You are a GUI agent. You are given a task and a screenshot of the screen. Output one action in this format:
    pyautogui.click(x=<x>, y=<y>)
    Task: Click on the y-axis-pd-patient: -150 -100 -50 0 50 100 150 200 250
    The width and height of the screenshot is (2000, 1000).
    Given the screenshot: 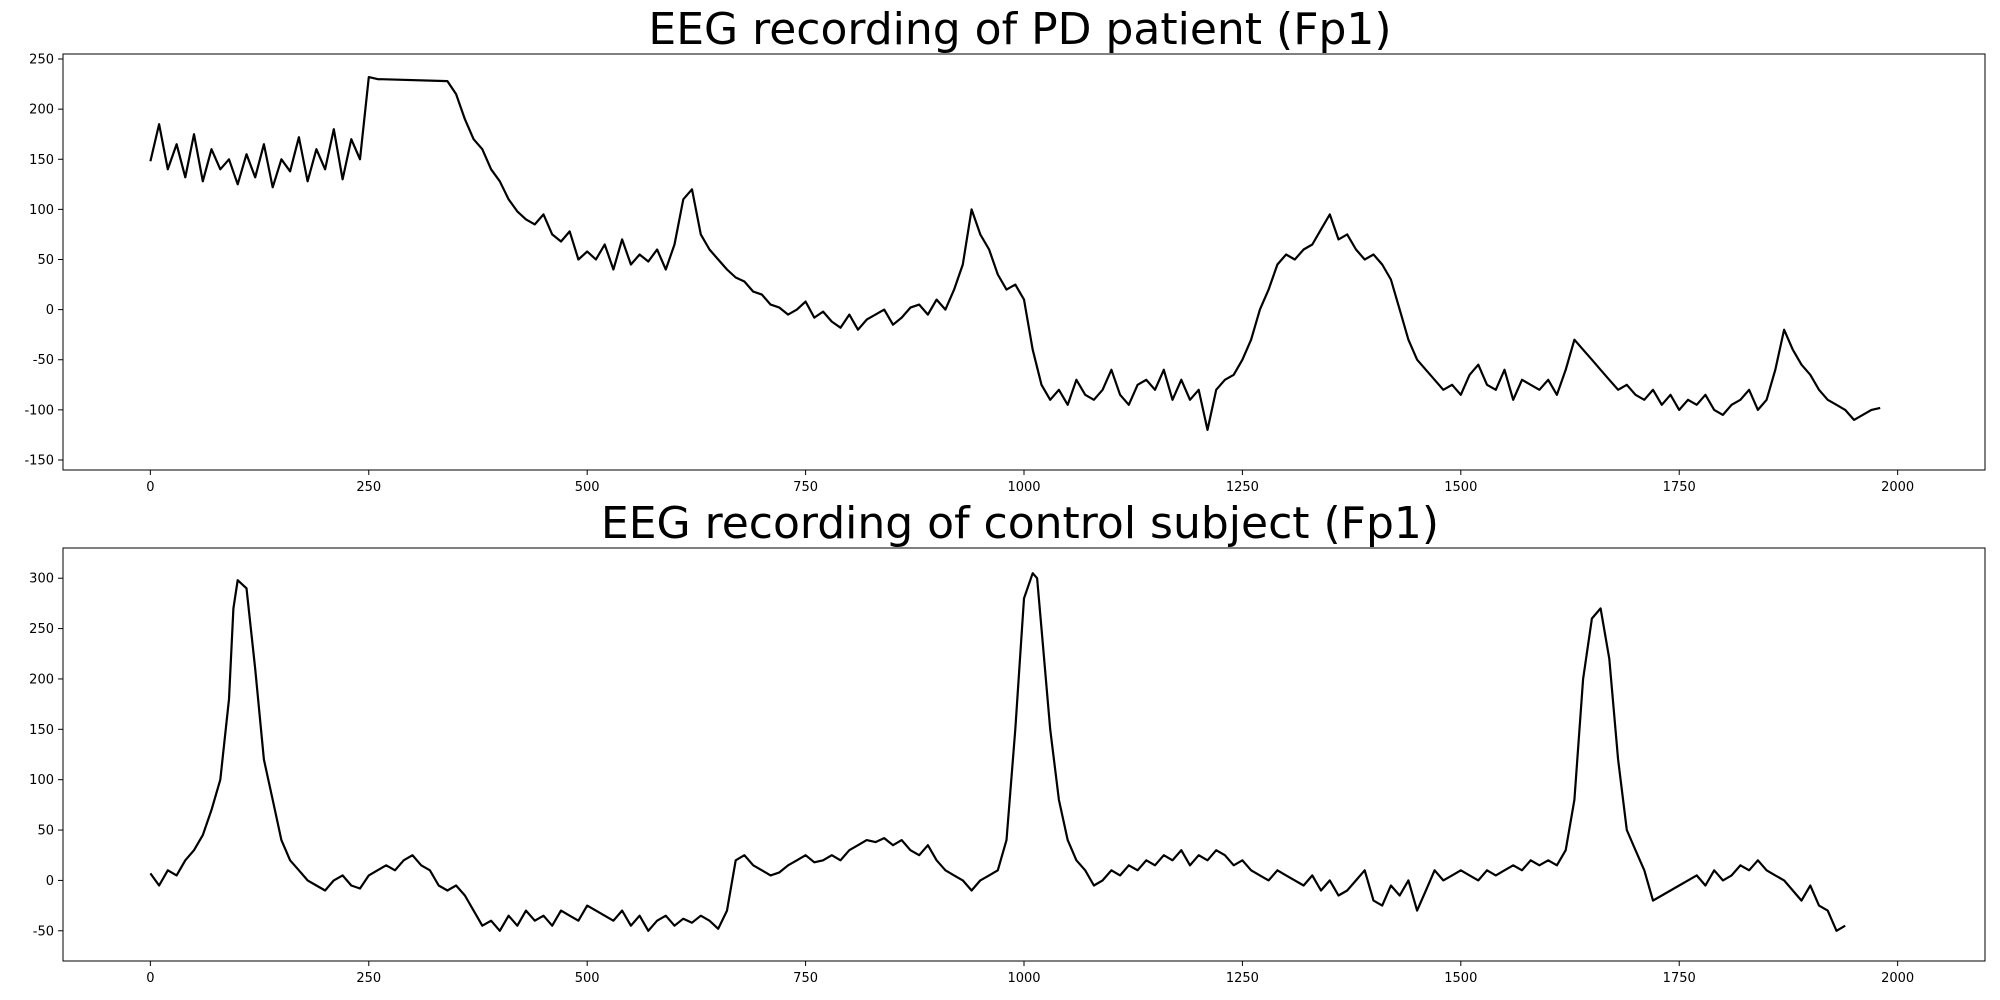 What is the action you would take?
    pyautogui.click(x=43, y=260)
    